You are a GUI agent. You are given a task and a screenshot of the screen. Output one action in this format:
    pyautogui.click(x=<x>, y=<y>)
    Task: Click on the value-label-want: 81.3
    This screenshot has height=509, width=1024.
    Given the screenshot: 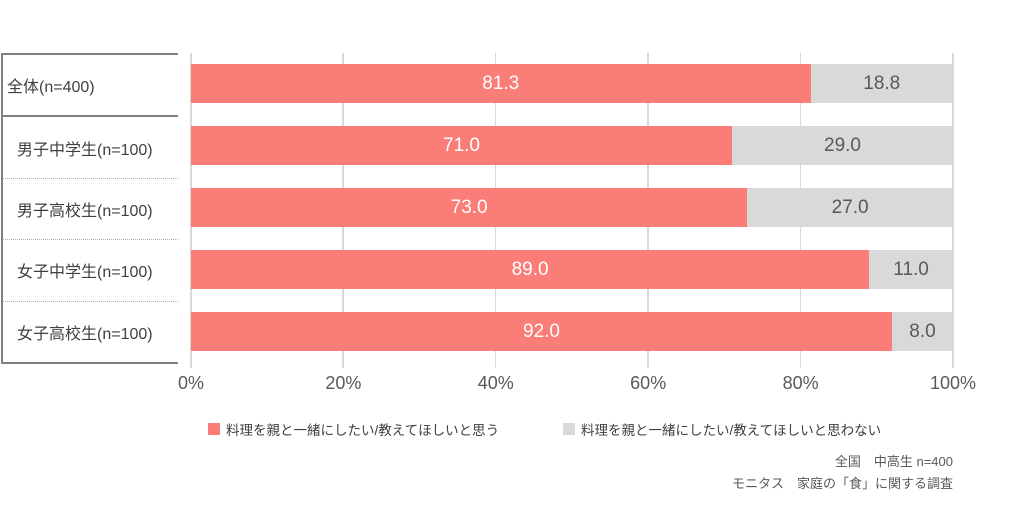 What is the action you would take?
    pyautogui.click(x=501, y=84)
    